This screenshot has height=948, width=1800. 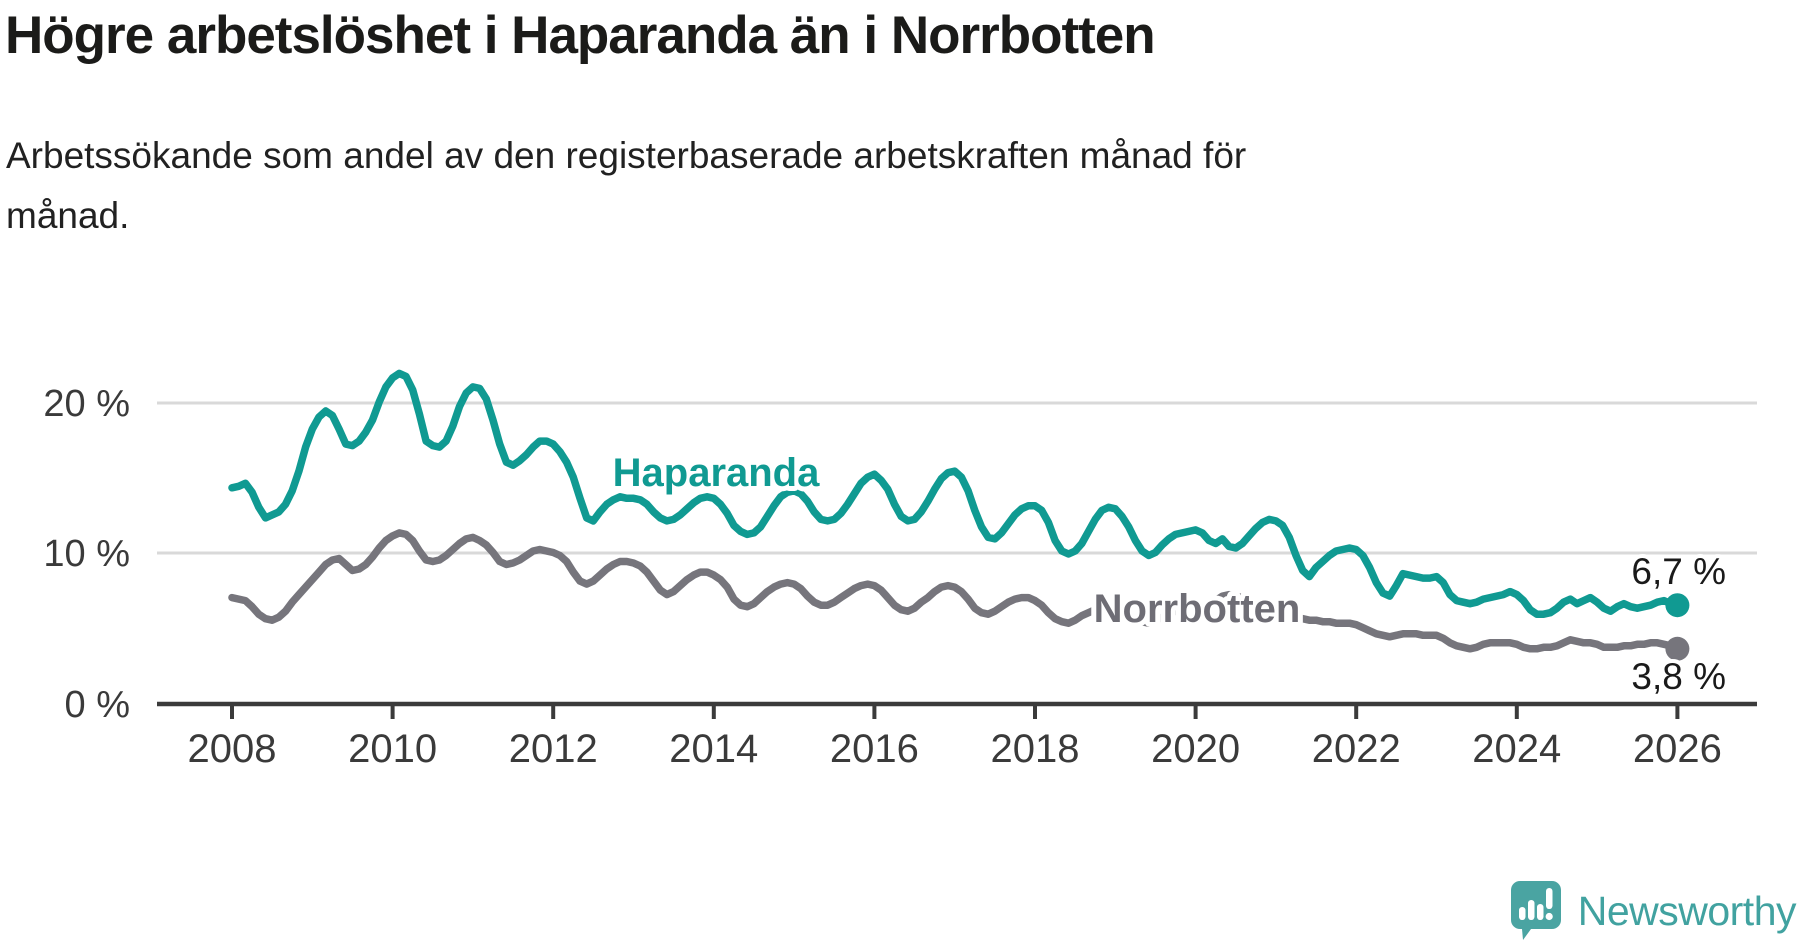 I want to click on x-tick-label-2008: 2008, so click(x=232, y=749).